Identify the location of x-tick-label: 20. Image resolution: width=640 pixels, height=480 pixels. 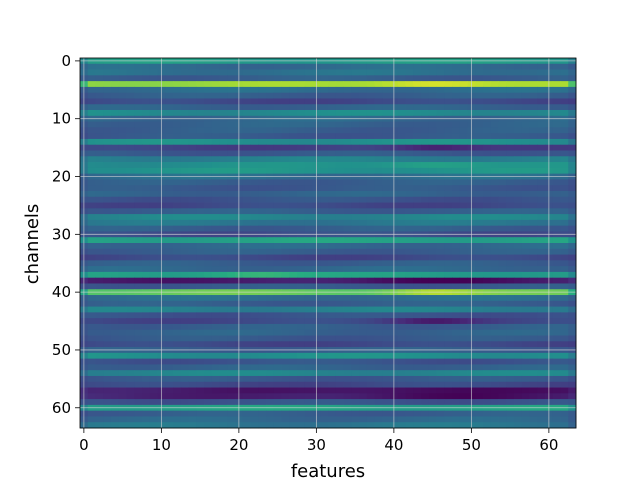
(238, 445).